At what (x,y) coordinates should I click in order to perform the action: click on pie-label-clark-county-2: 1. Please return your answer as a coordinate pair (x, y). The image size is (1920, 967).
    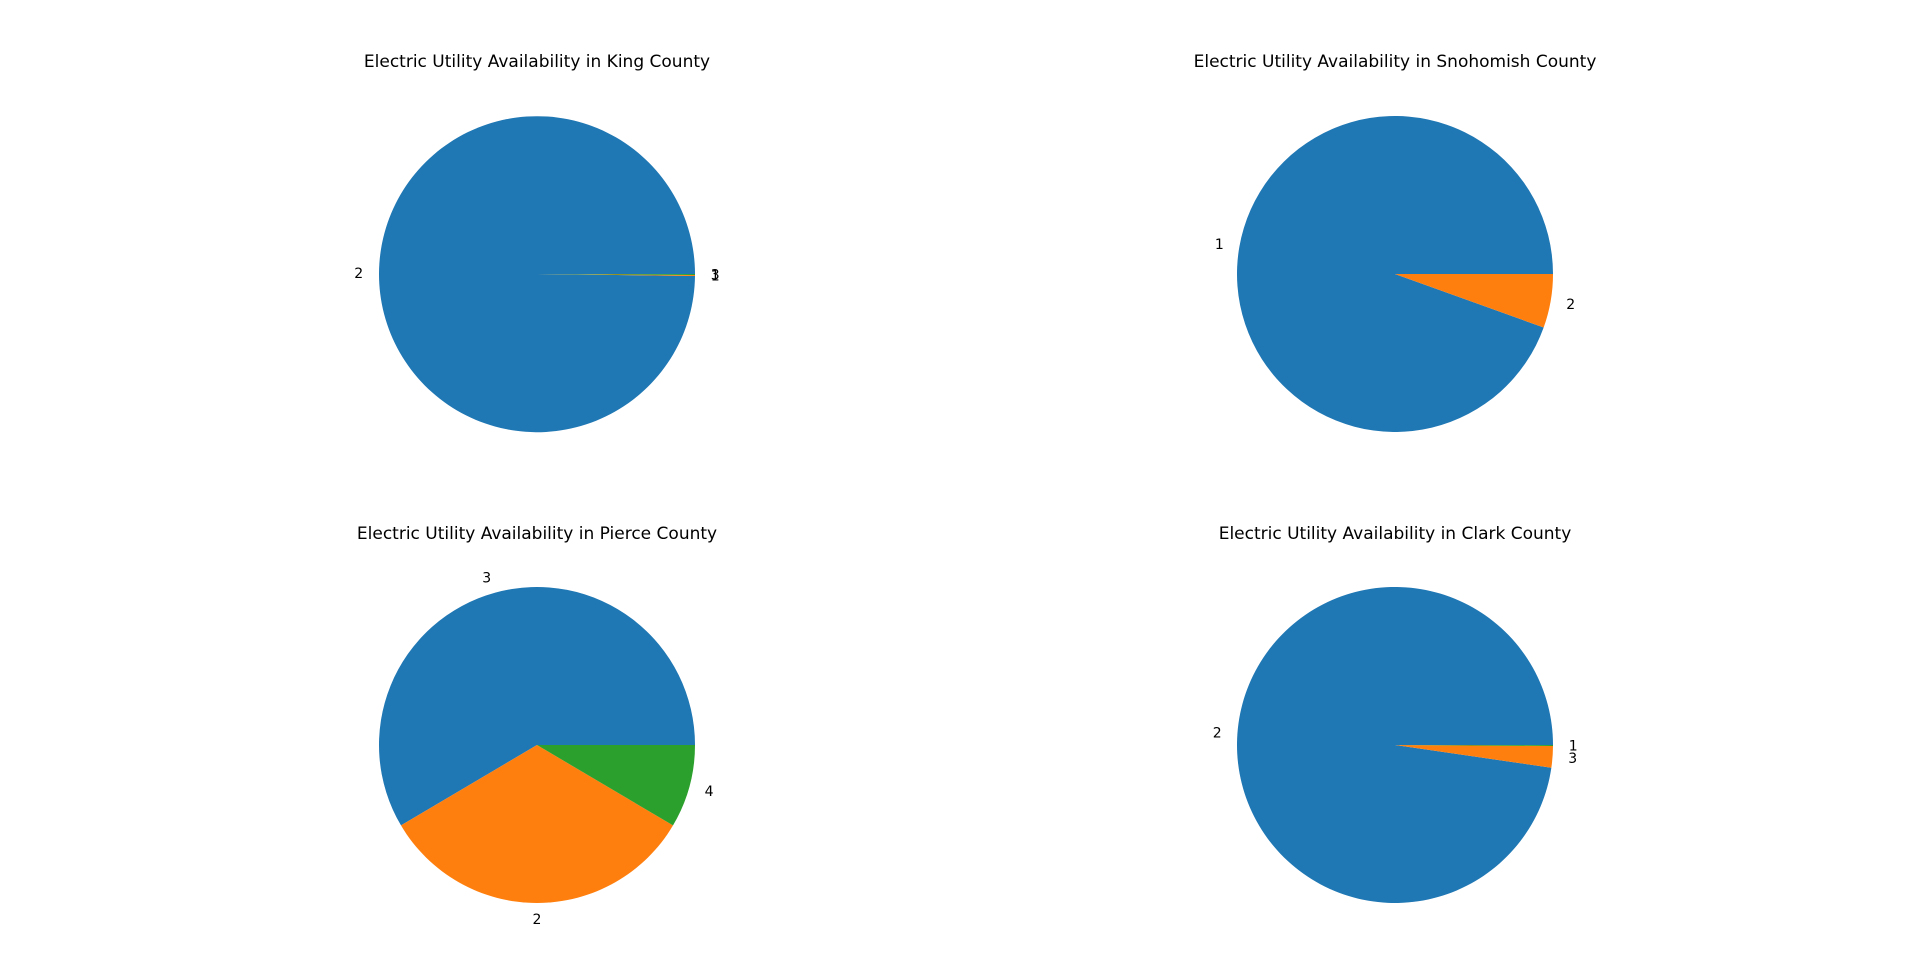
    Looking at the image, I should click on (1573, 747).